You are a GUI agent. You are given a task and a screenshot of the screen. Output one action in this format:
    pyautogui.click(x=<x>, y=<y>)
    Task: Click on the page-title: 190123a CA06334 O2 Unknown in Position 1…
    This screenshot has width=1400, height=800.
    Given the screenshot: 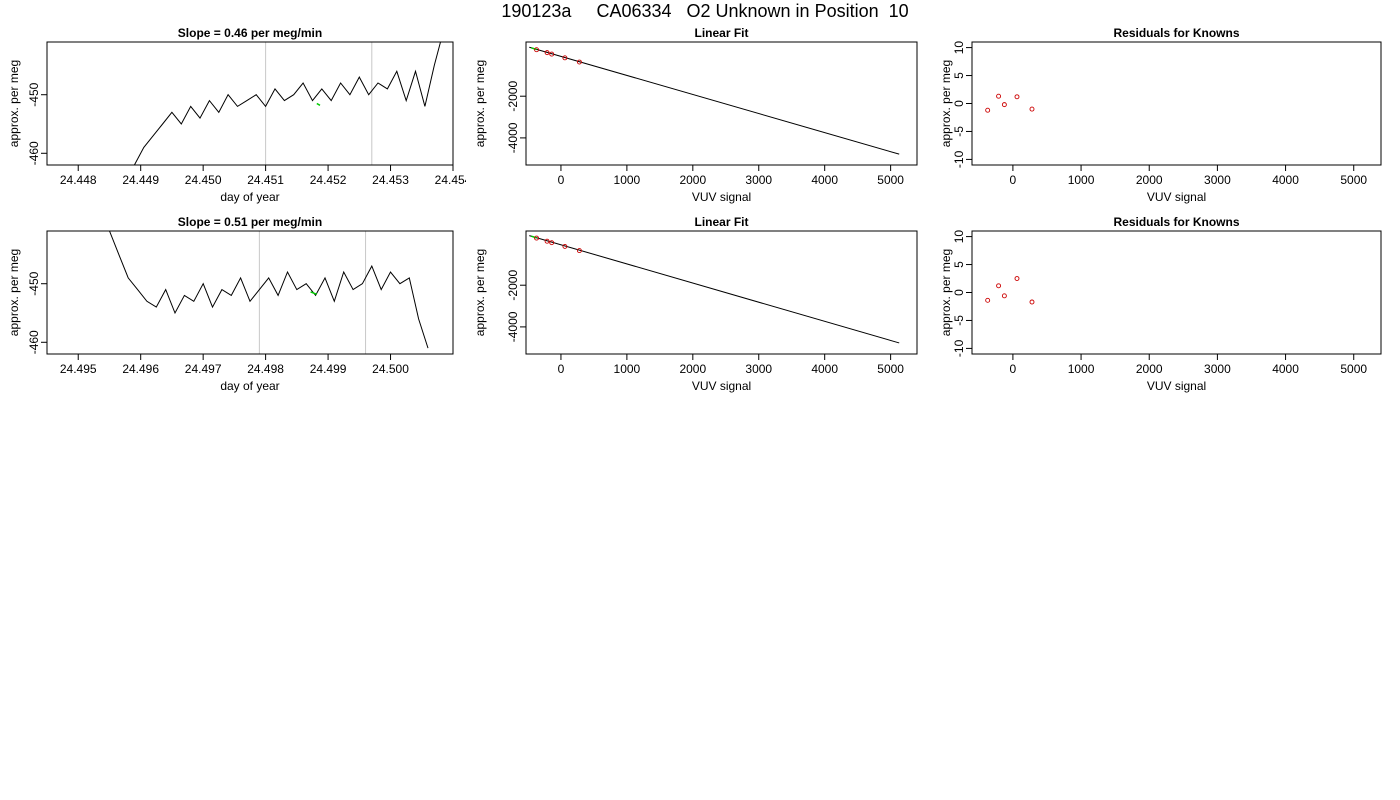 What is the action you would take?
    pyautogui.click(x=705, y=11)
    